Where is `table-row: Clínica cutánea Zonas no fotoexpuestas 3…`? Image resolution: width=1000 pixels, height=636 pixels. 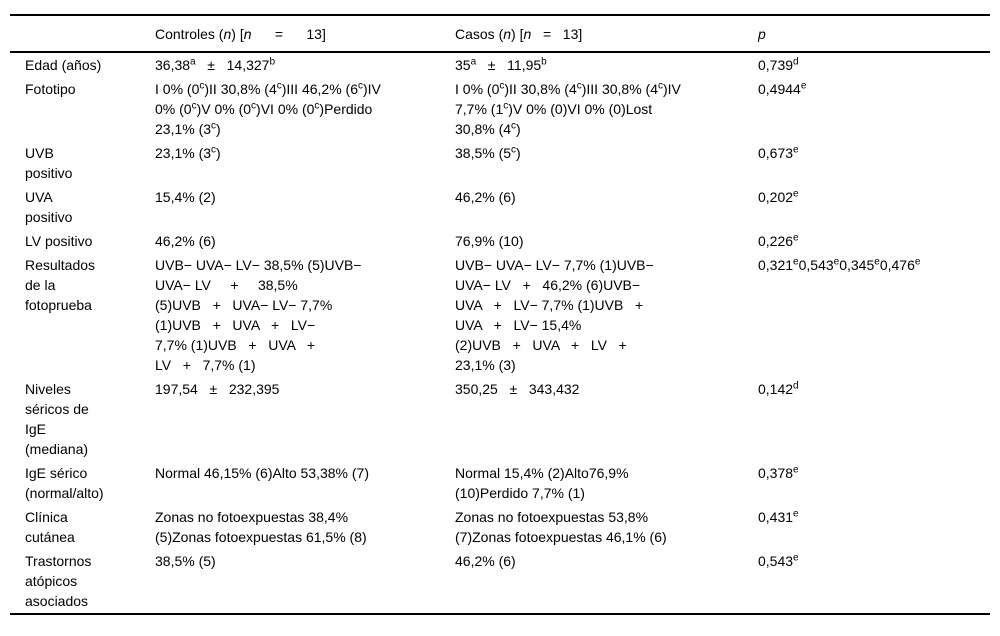
table-row: Clínica cutánea Zonas no fotoexpuestas 3… is located at coordinates (500, 527).